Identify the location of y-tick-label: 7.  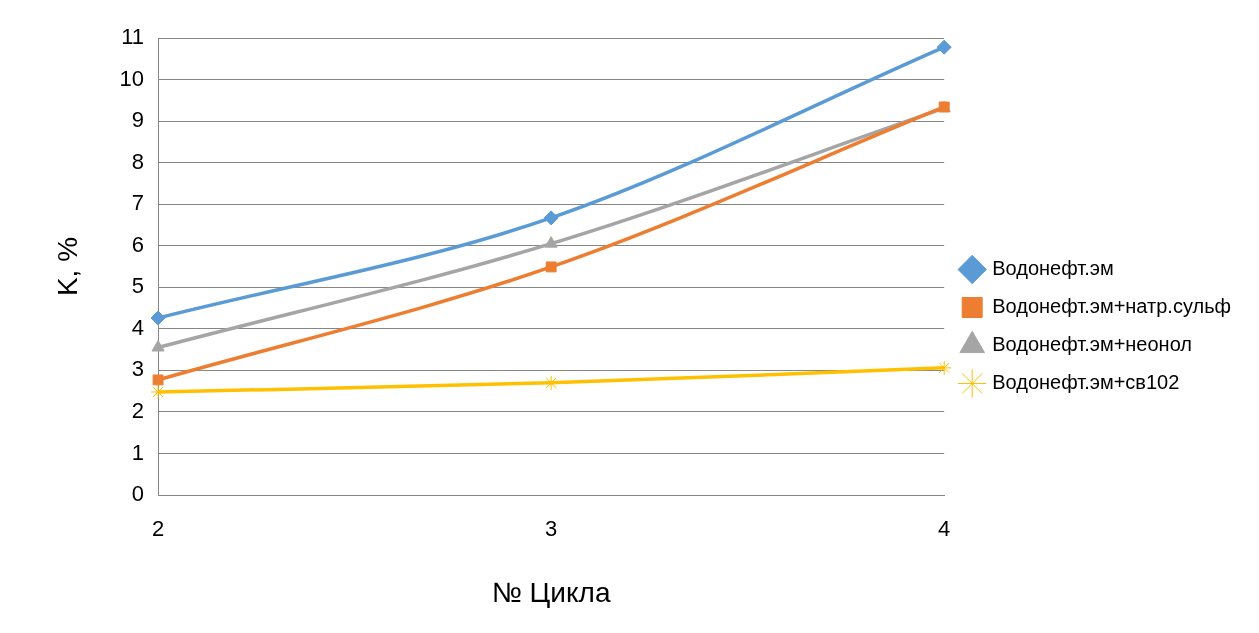
(138, 203).